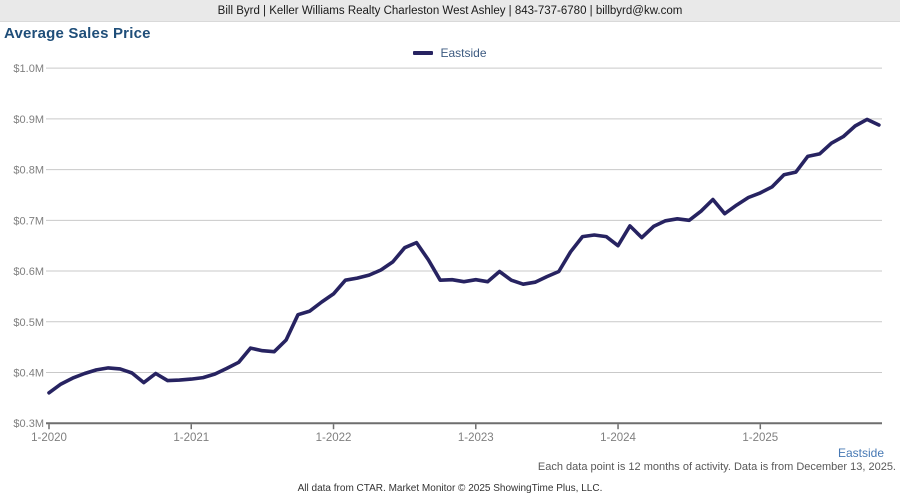  Describe the element at coordinates (476, 438) in the screenshot. I see `x-axis-label: 1-2023` at that location.